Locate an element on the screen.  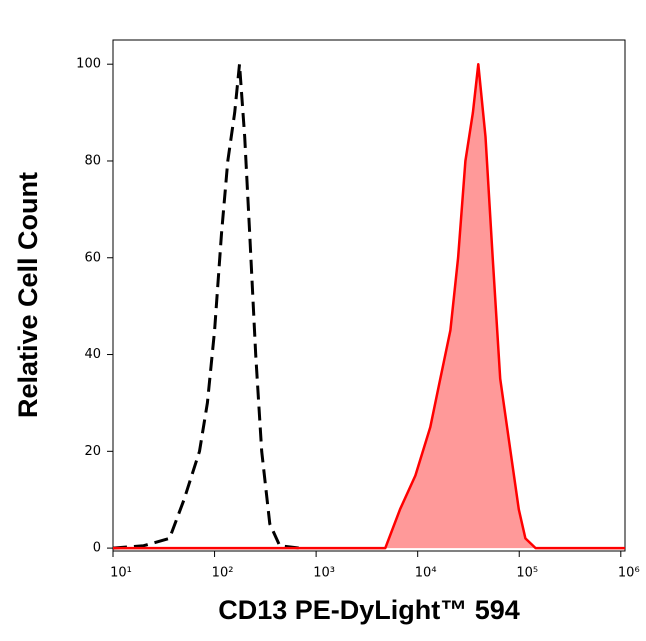
x-tick-label: 10⁵ is located at coordinates (527, 573).